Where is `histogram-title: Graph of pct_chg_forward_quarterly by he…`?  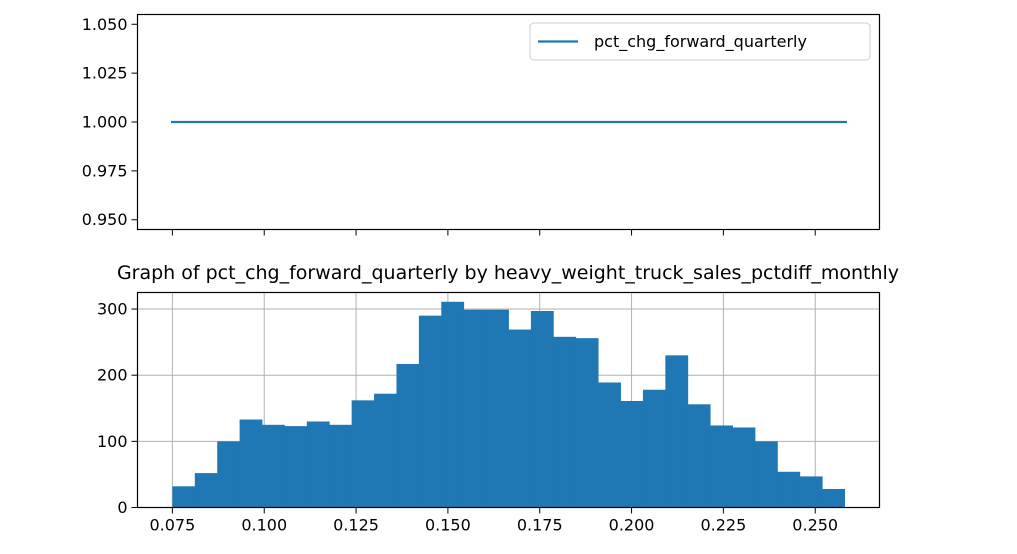 histogram-title: Graph of pct_chg_forward_quarterly by he… is located at coordinates (508, 273).